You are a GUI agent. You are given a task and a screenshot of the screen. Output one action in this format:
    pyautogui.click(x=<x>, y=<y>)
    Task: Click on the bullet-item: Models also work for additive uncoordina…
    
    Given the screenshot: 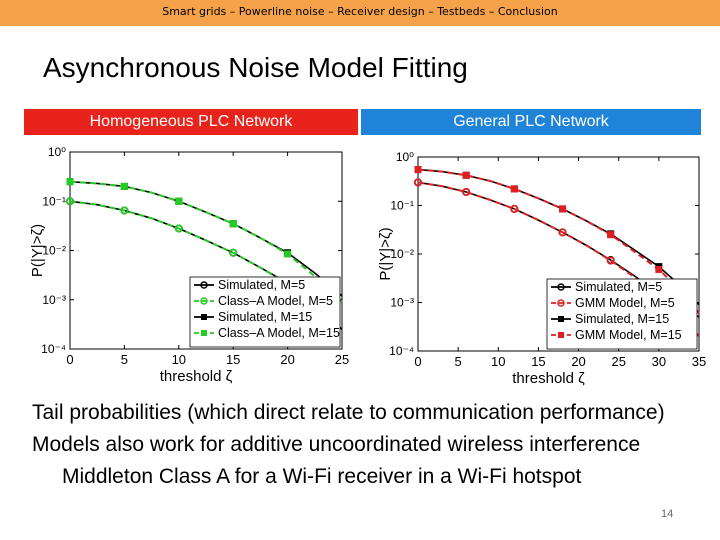 What is the action you would take?
    pyautogui.click(x=336, y=444)
    